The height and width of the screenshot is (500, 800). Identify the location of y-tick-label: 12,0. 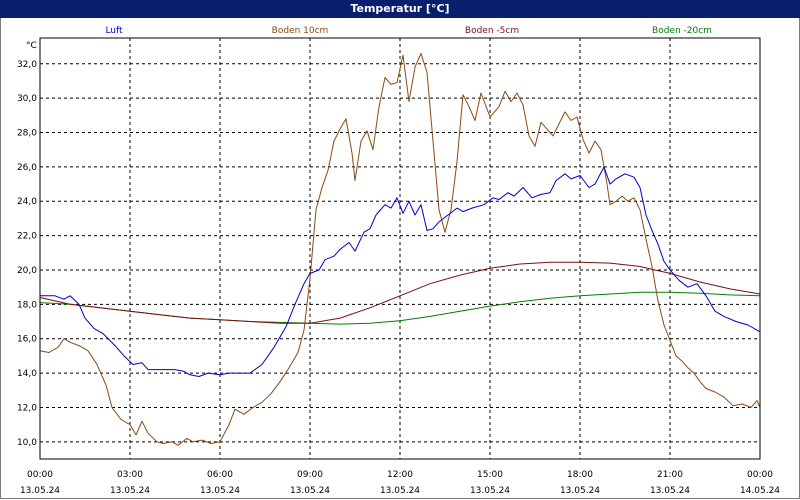
(27, 408).